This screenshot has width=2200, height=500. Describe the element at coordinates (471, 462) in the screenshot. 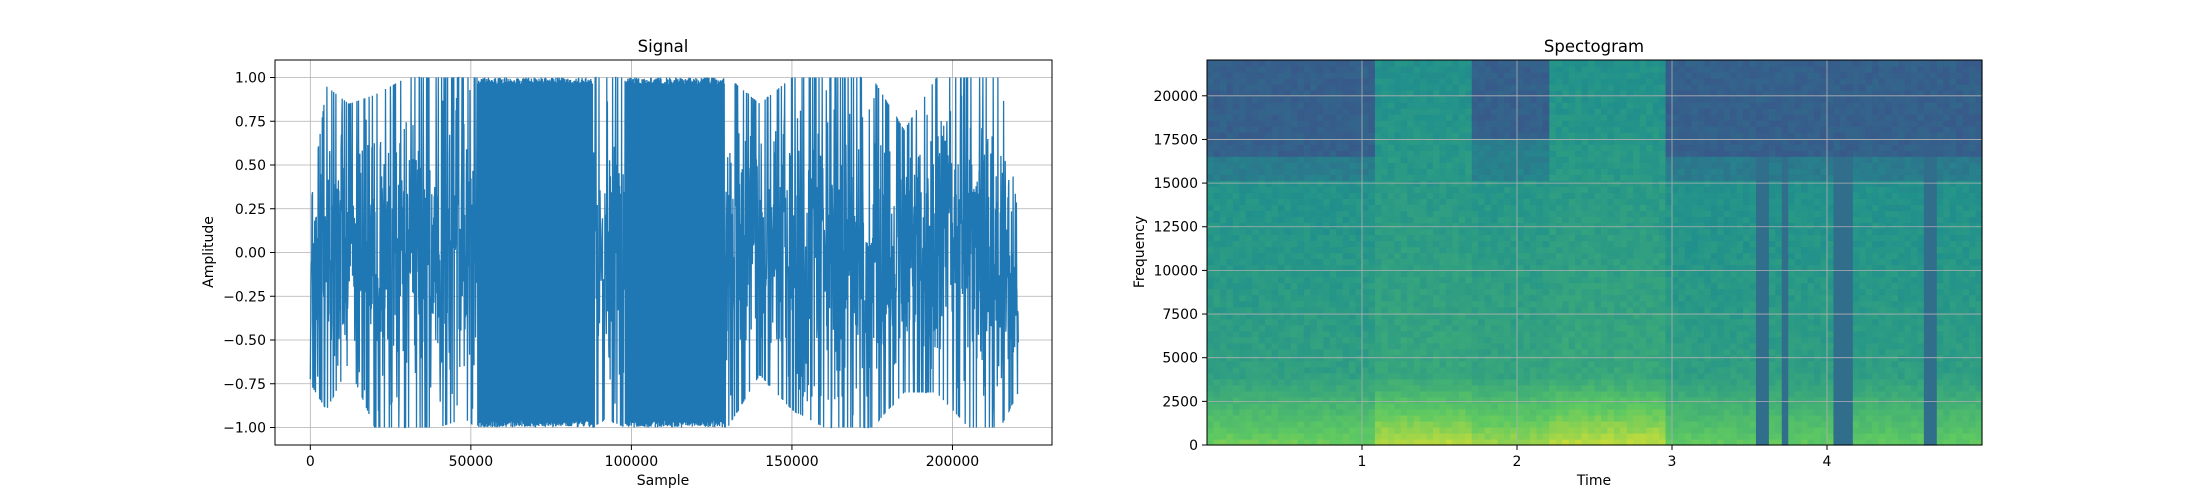

I see `signal-x-tick-label: 50000` at that location.